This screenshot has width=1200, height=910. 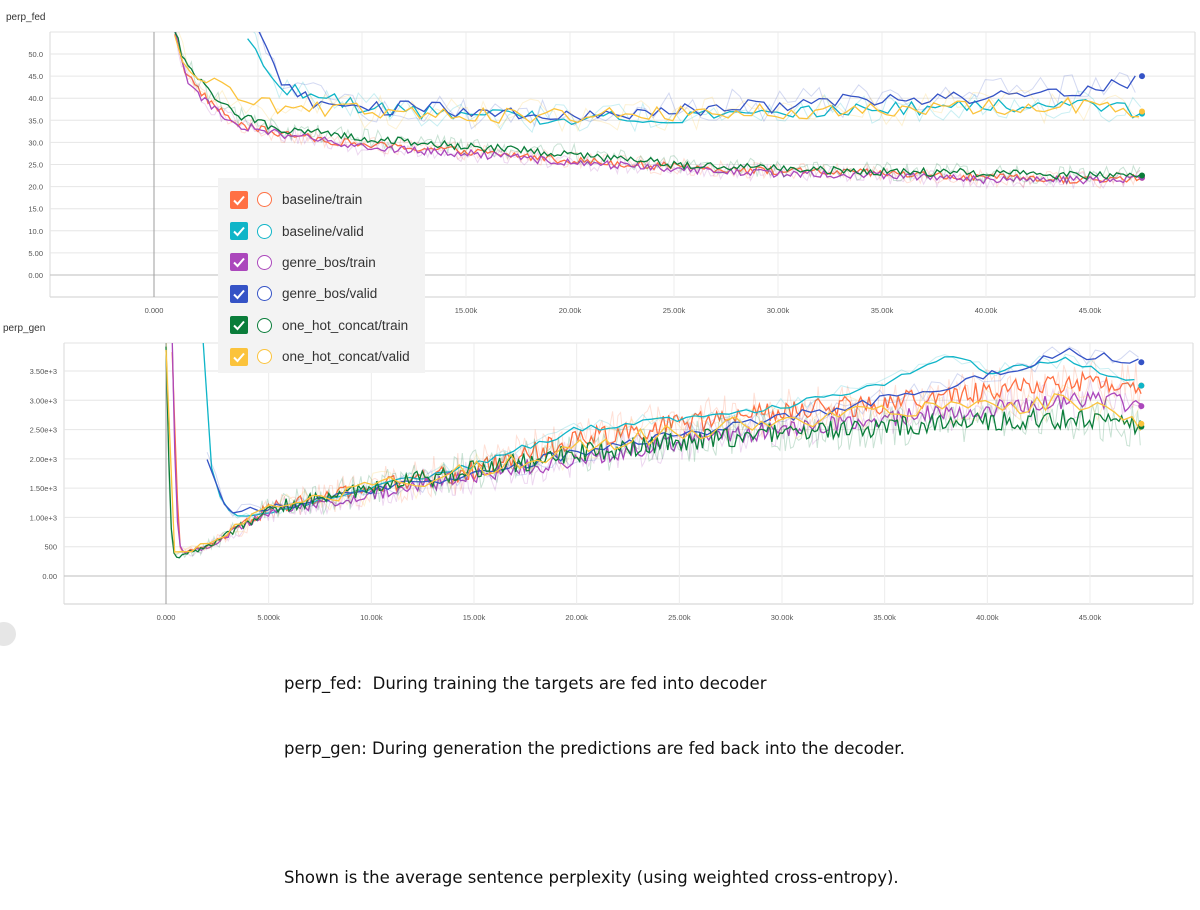 What do you see at coordinates (35, 209) in the screenshot?
I see `y-tick-label: 15.0` at bounding box center [35, 209].